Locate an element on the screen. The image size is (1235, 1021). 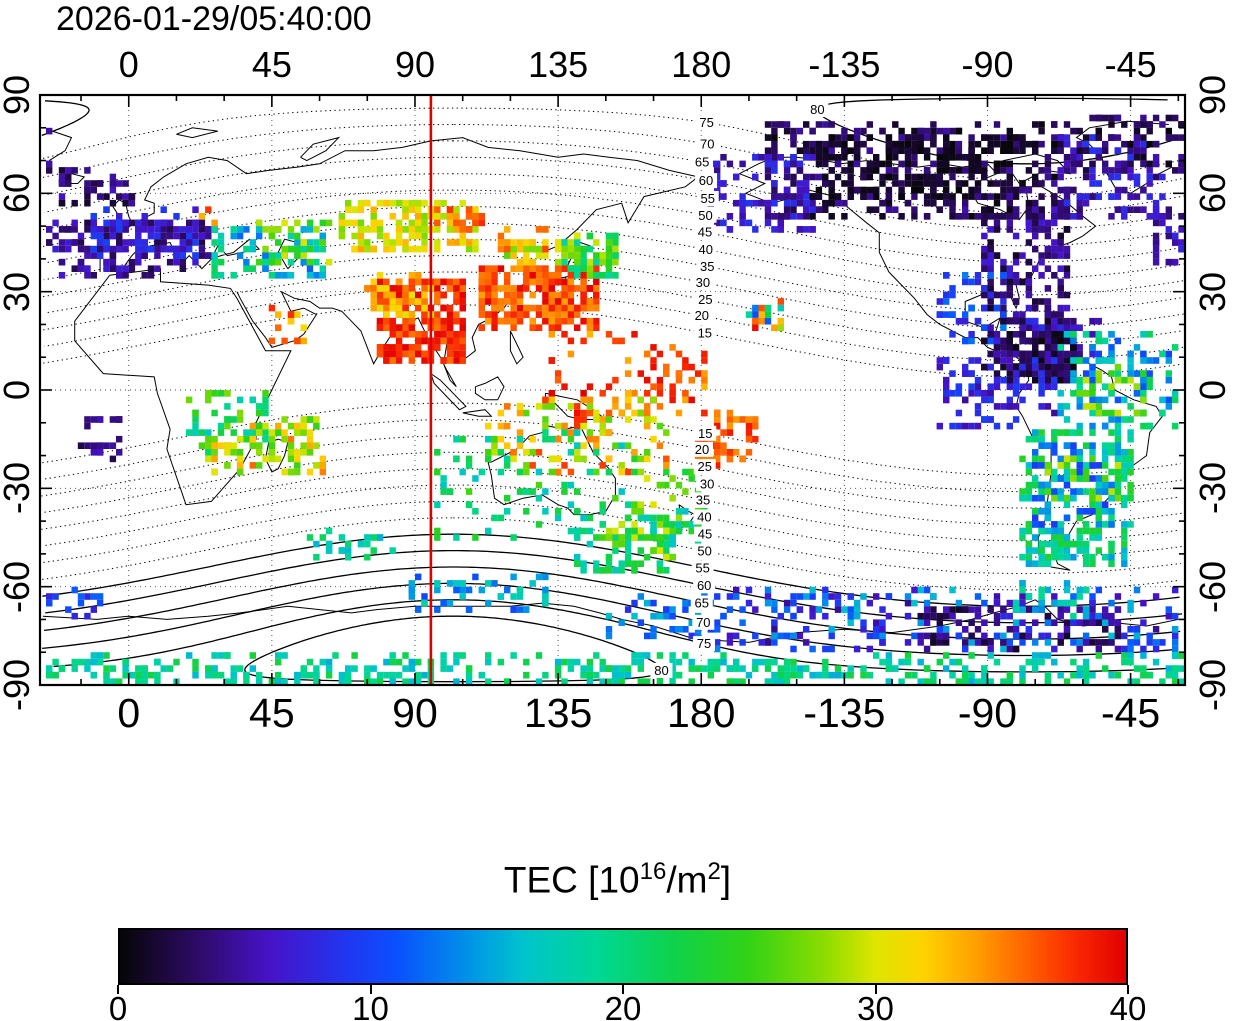
x-axis-tick-label-top: 135 is located at coordinates (558, 64).